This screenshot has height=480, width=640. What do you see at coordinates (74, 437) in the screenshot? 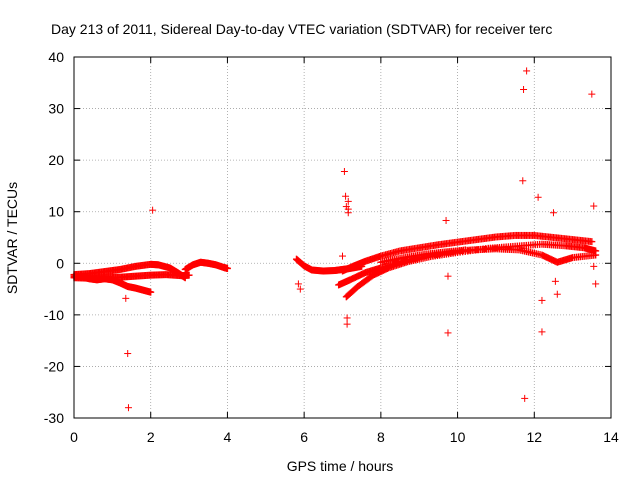
I see `x-tick-label: 0` at bounding box center [74, 437].